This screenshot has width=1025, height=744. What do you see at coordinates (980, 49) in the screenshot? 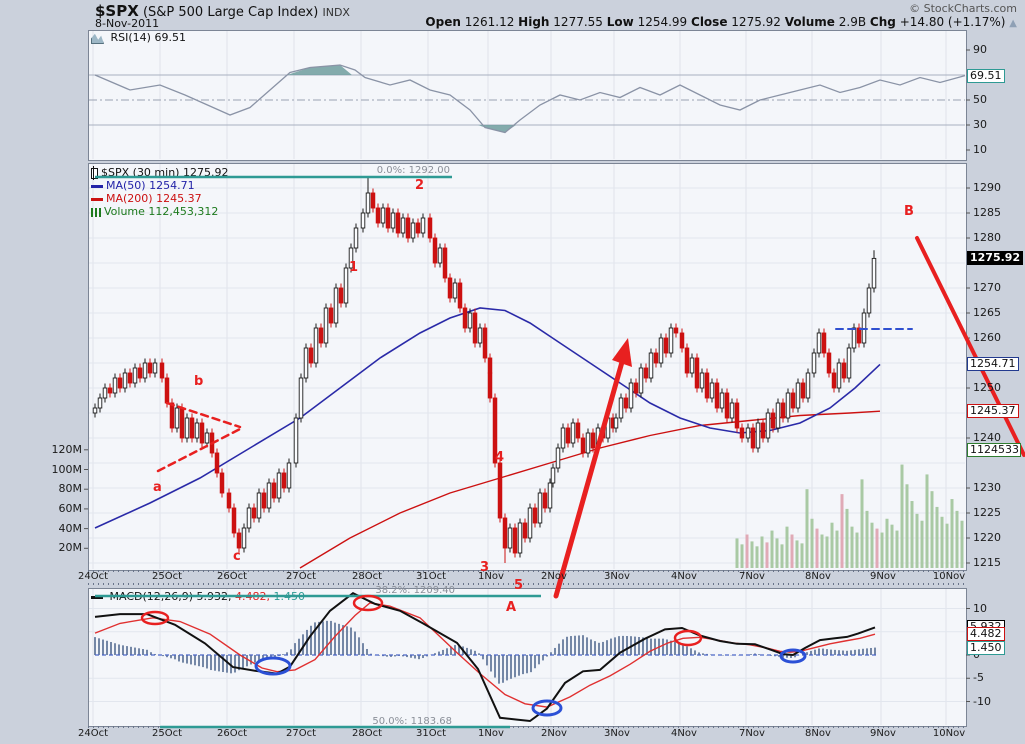
I see `rsi-axis-tick: 90` at bounding box center [980, 49].